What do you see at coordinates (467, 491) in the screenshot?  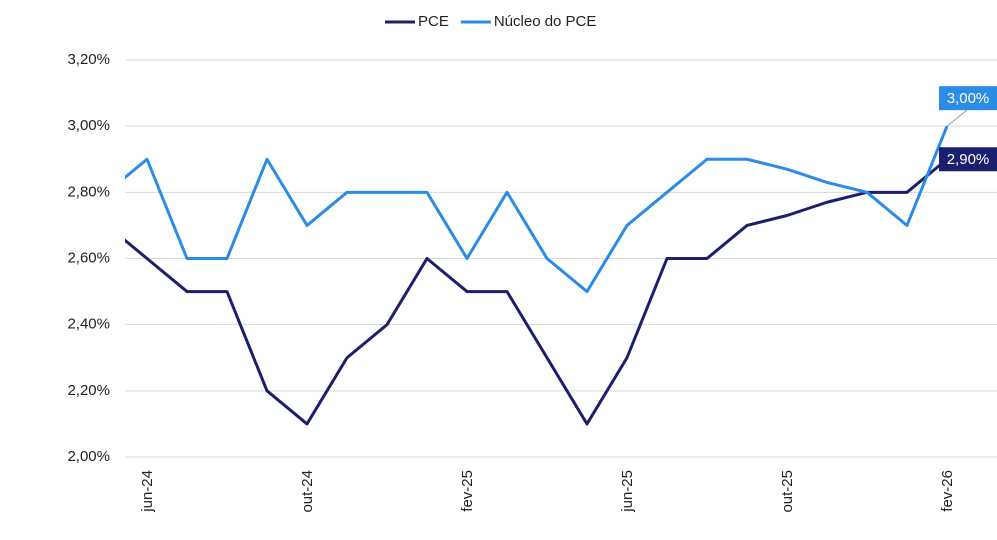 I see `x-tick-label: fev-25` at bounding box center [467, 491].